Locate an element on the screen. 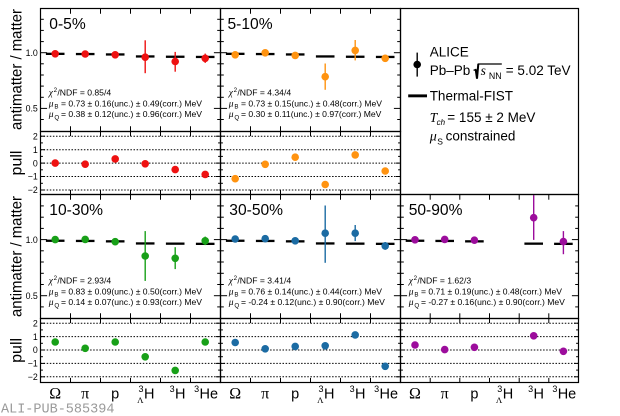 This screenshot has width=620, height=416. svg-text: Thermal-FIST is located at coordinates (471, 95).